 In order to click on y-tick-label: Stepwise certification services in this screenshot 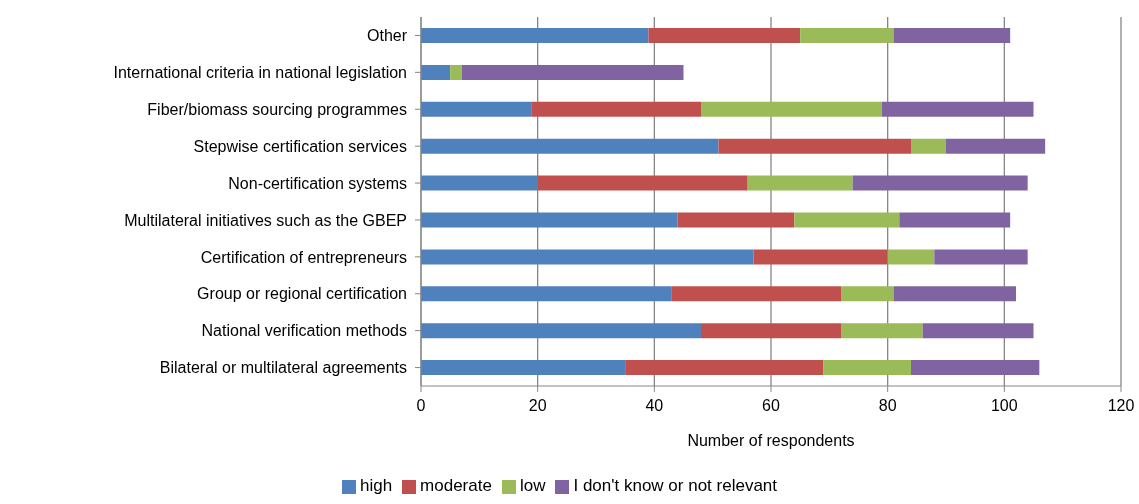, I will do `click(300, 146)`.